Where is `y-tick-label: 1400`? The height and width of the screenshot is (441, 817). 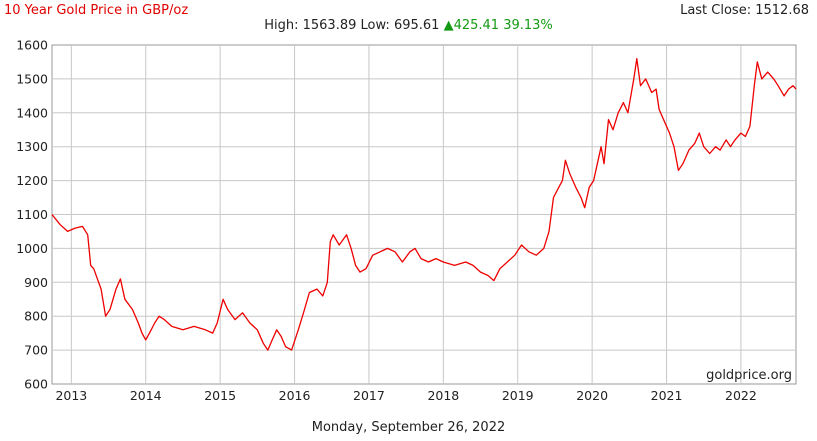 y-tick-label: 1400 is located at coordinates (32, 112).